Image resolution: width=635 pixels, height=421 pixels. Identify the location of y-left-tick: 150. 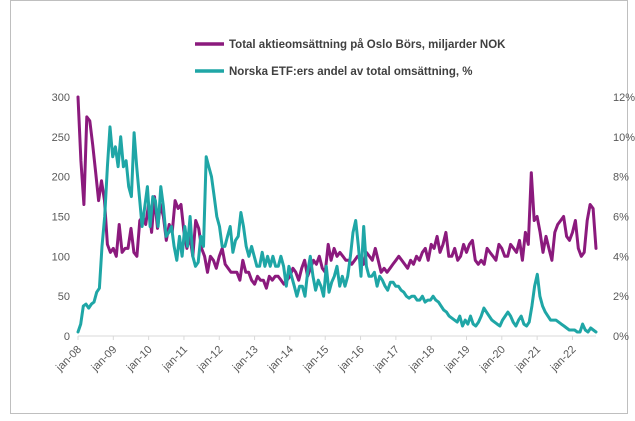
(61, 218).